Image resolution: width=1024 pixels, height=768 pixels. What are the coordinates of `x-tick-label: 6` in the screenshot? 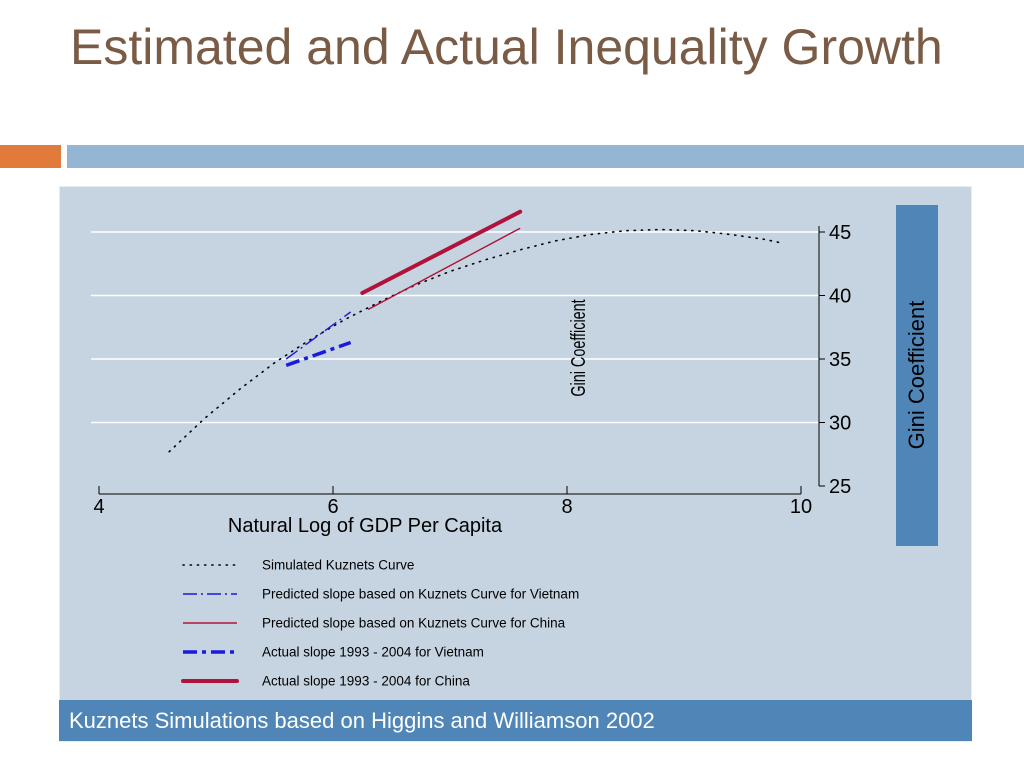 It's located at (332, 507).